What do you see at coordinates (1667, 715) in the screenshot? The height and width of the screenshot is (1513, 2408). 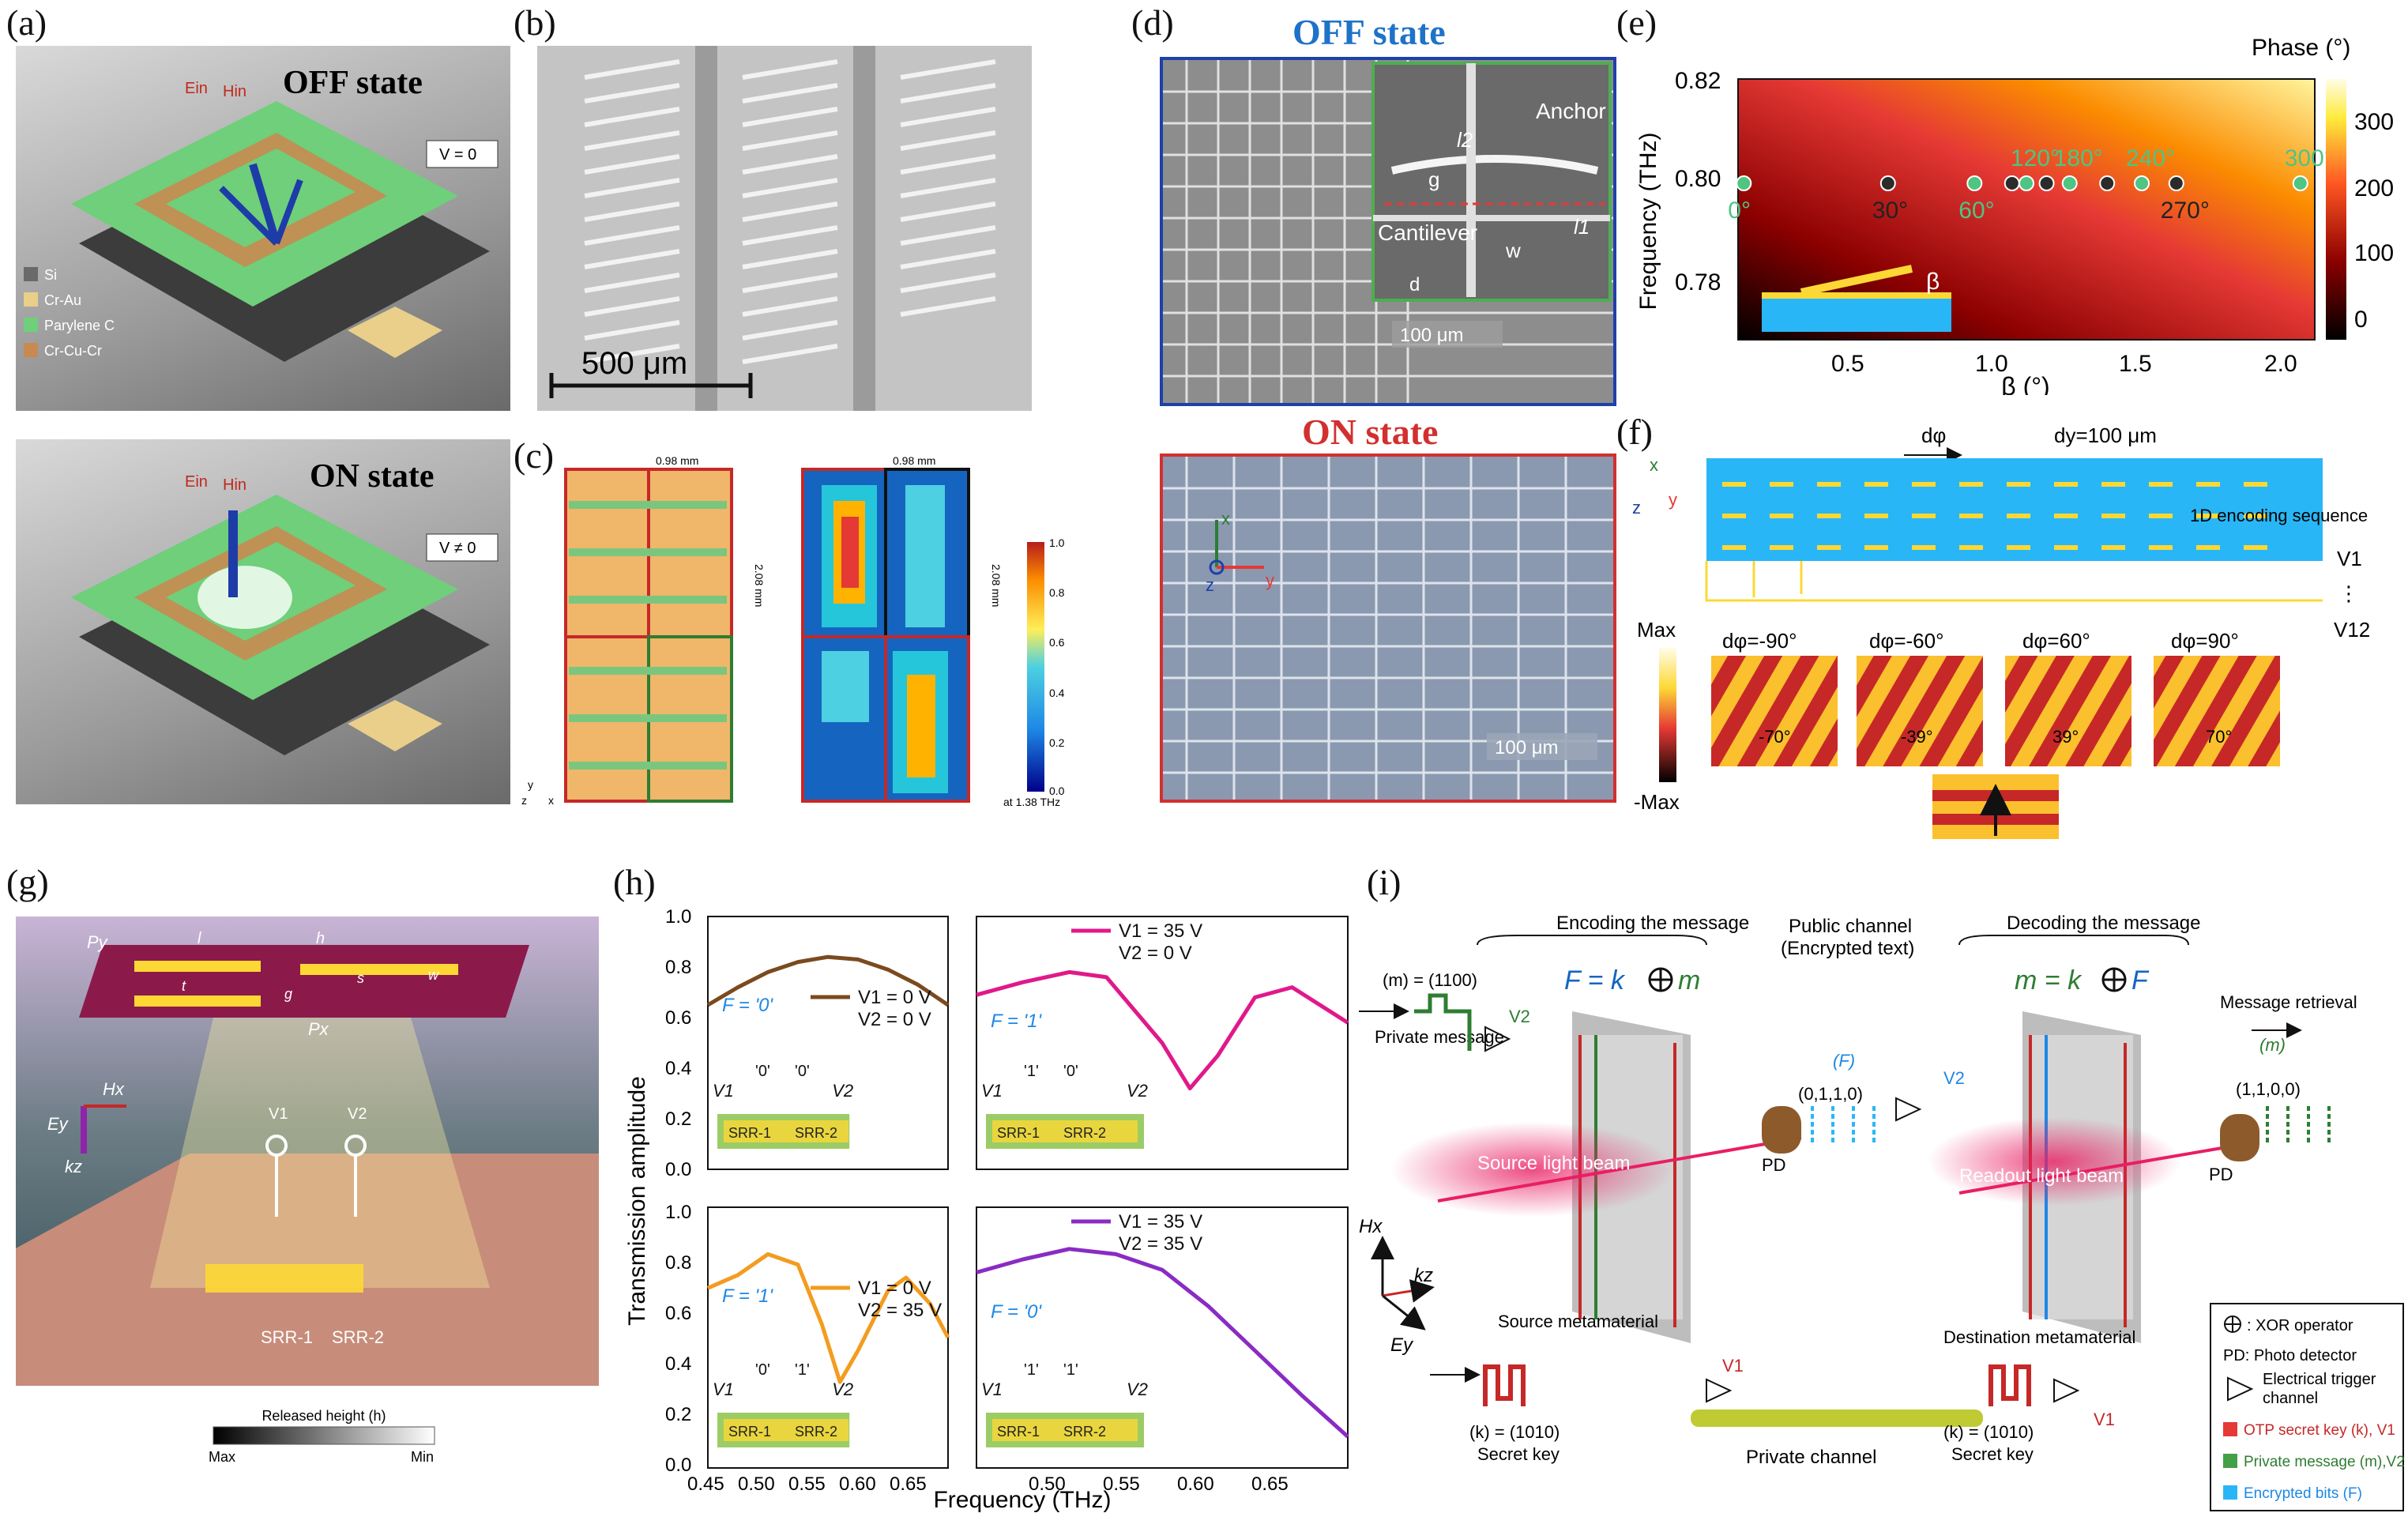 I see `f-colorbar` at bounding box center [1667, 715].